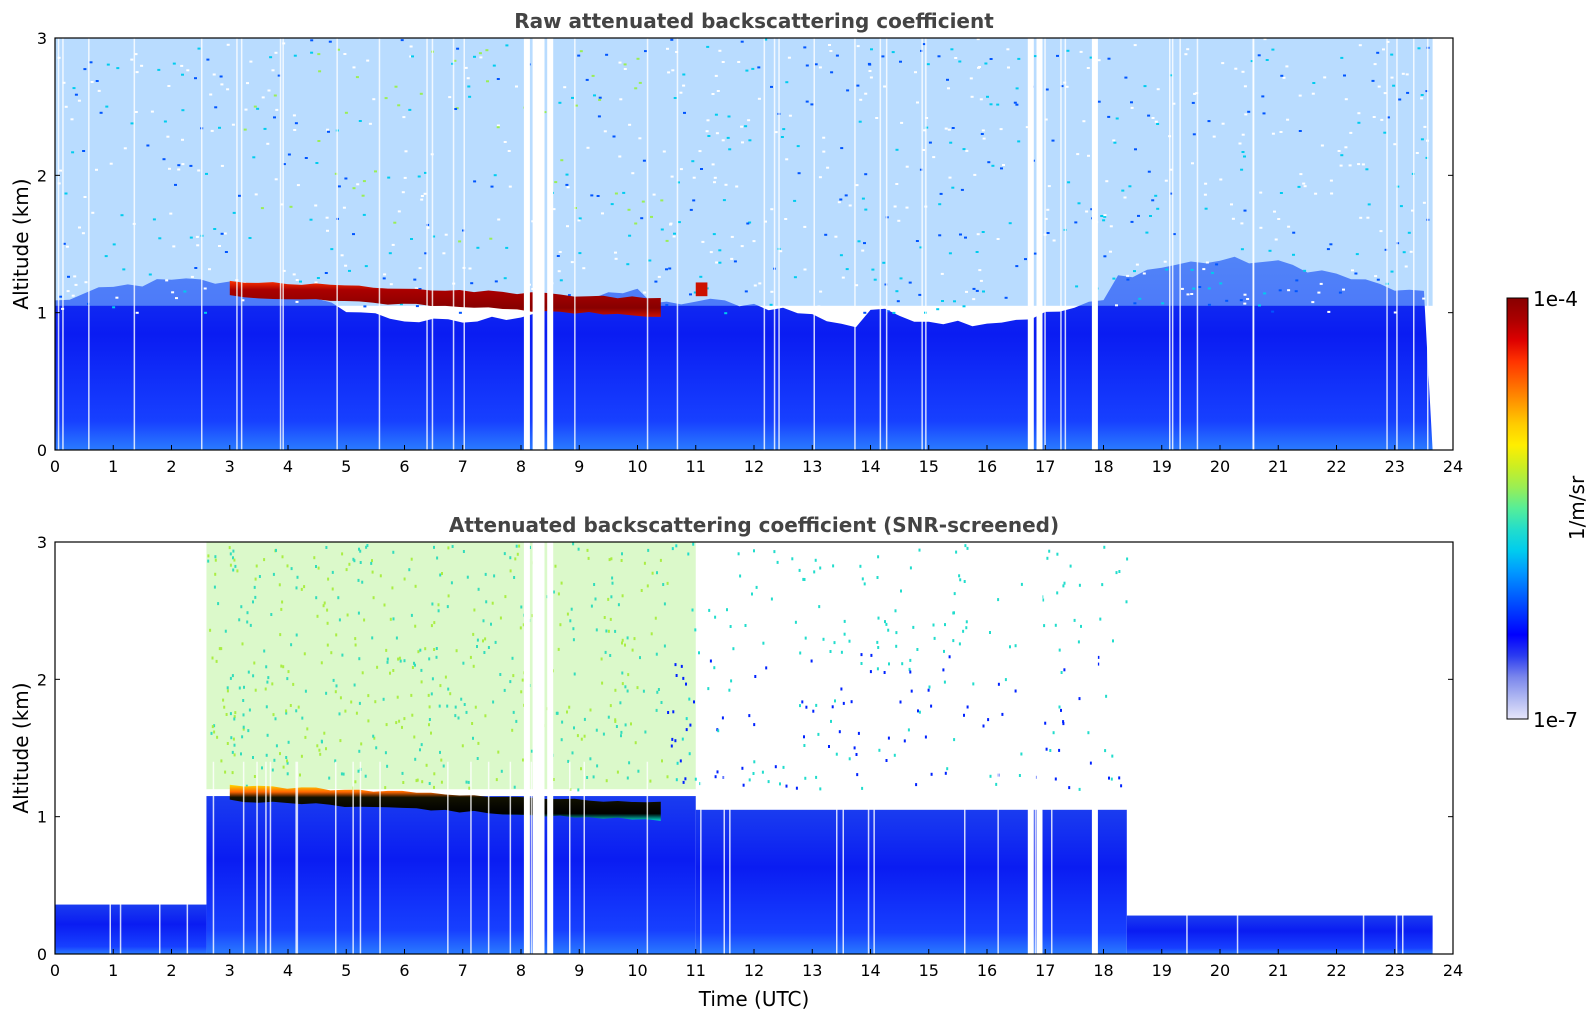  I want to click on x-tick-label: 24, so click(1453, 970).